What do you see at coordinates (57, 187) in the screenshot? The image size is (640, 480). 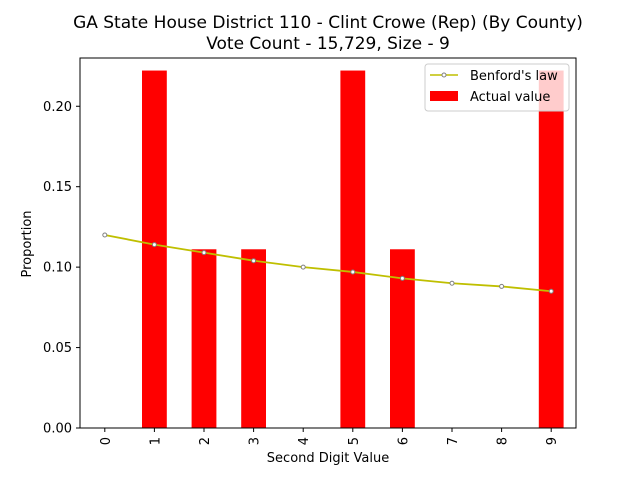 I see `y-tick-label: 0.15` at bounding box center [57, 187].